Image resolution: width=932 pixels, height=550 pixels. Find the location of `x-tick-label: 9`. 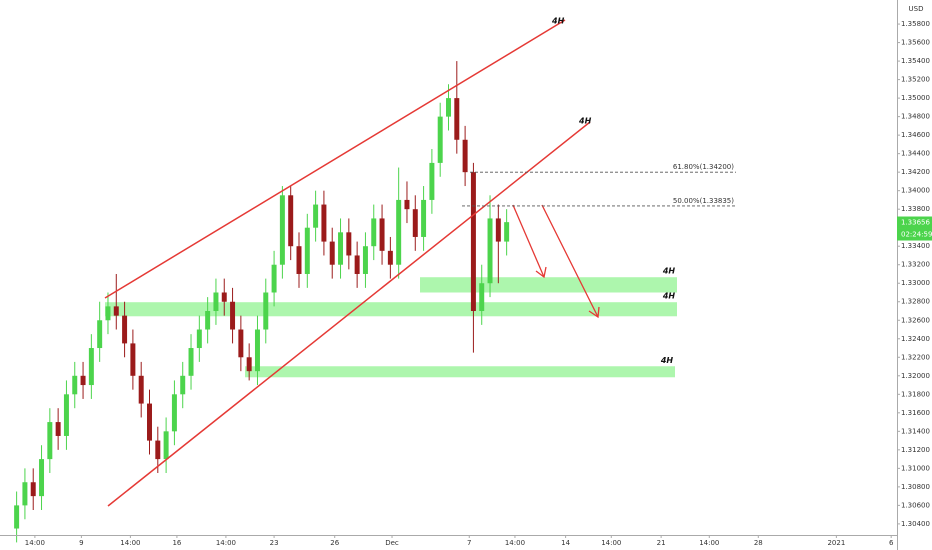

x-tick-label: 9 is located at coordinates (81, 543).